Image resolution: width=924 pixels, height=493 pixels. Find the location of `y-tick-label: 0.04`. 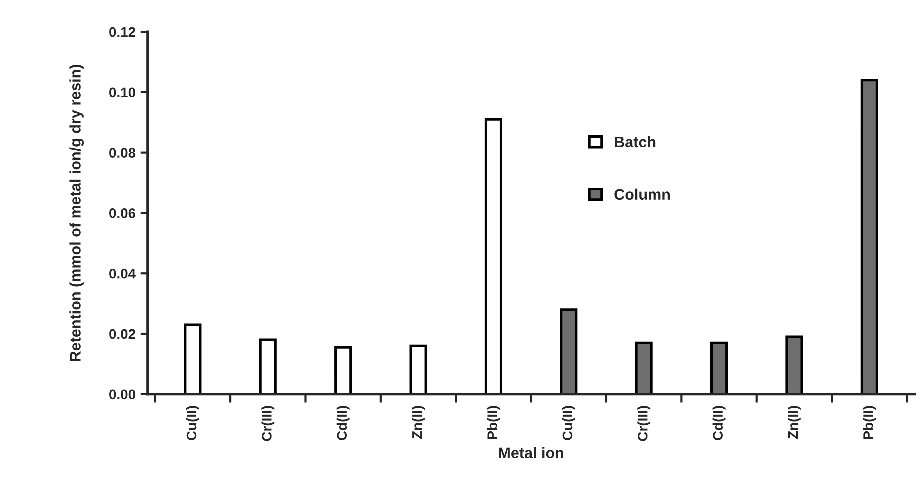

y-tick-label: 0.04 is located at coordinates (123, 273).